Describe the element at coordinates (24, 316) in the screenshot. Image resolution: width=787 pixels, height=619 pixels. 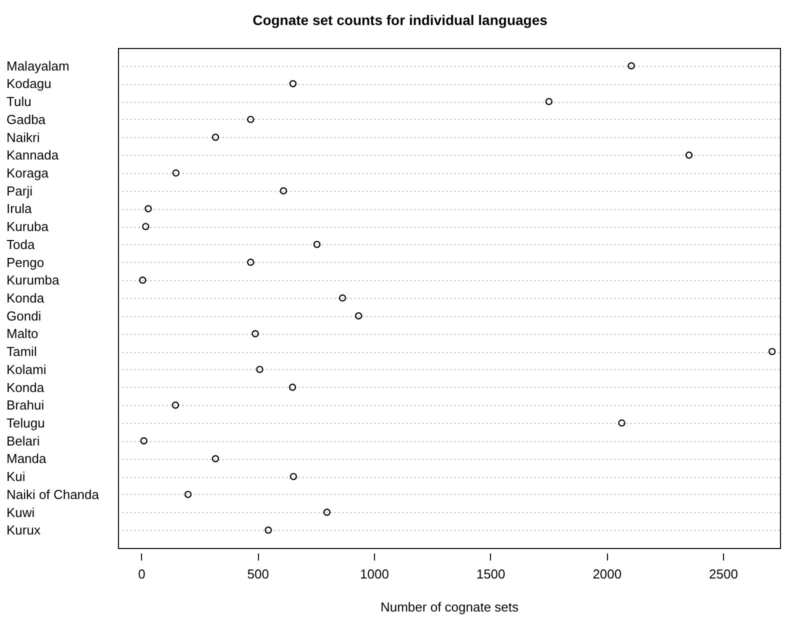
I see `y-tick-label: Gondi` at that location.